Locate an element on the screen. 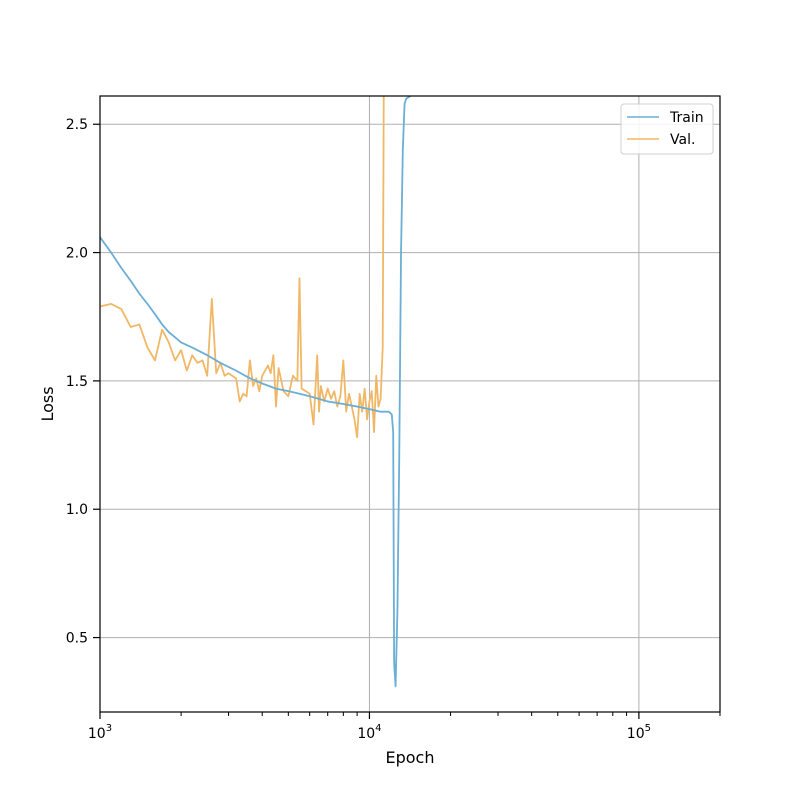 The image size is (800, 800). y-tick-label: 1.0 is located at coordinates (77, 510).